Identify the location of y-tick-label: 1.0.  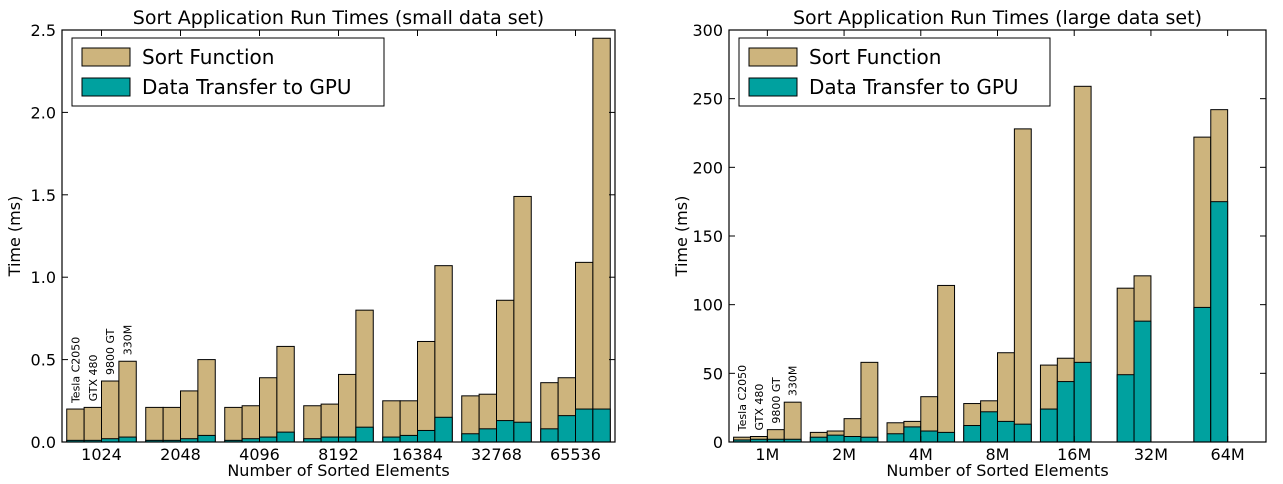
(43, 277).